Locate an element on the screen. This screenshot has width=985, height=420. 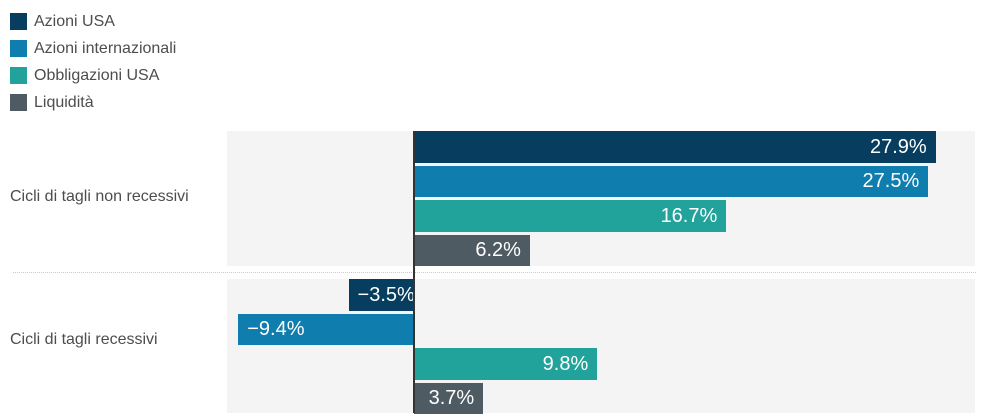
legend-item-azioni-internazionali: Azioni internazionali is located at coordinates (93, 48).